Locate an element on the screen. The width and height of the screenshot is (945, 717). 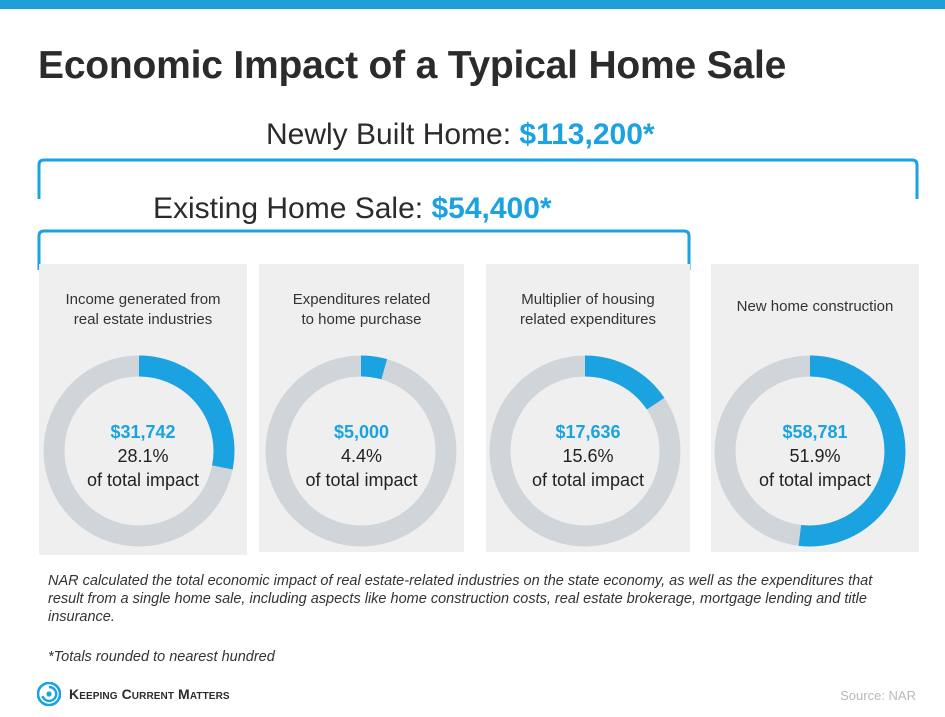
panel-label-line2: real estate industries is located at coordinates (143, 319).